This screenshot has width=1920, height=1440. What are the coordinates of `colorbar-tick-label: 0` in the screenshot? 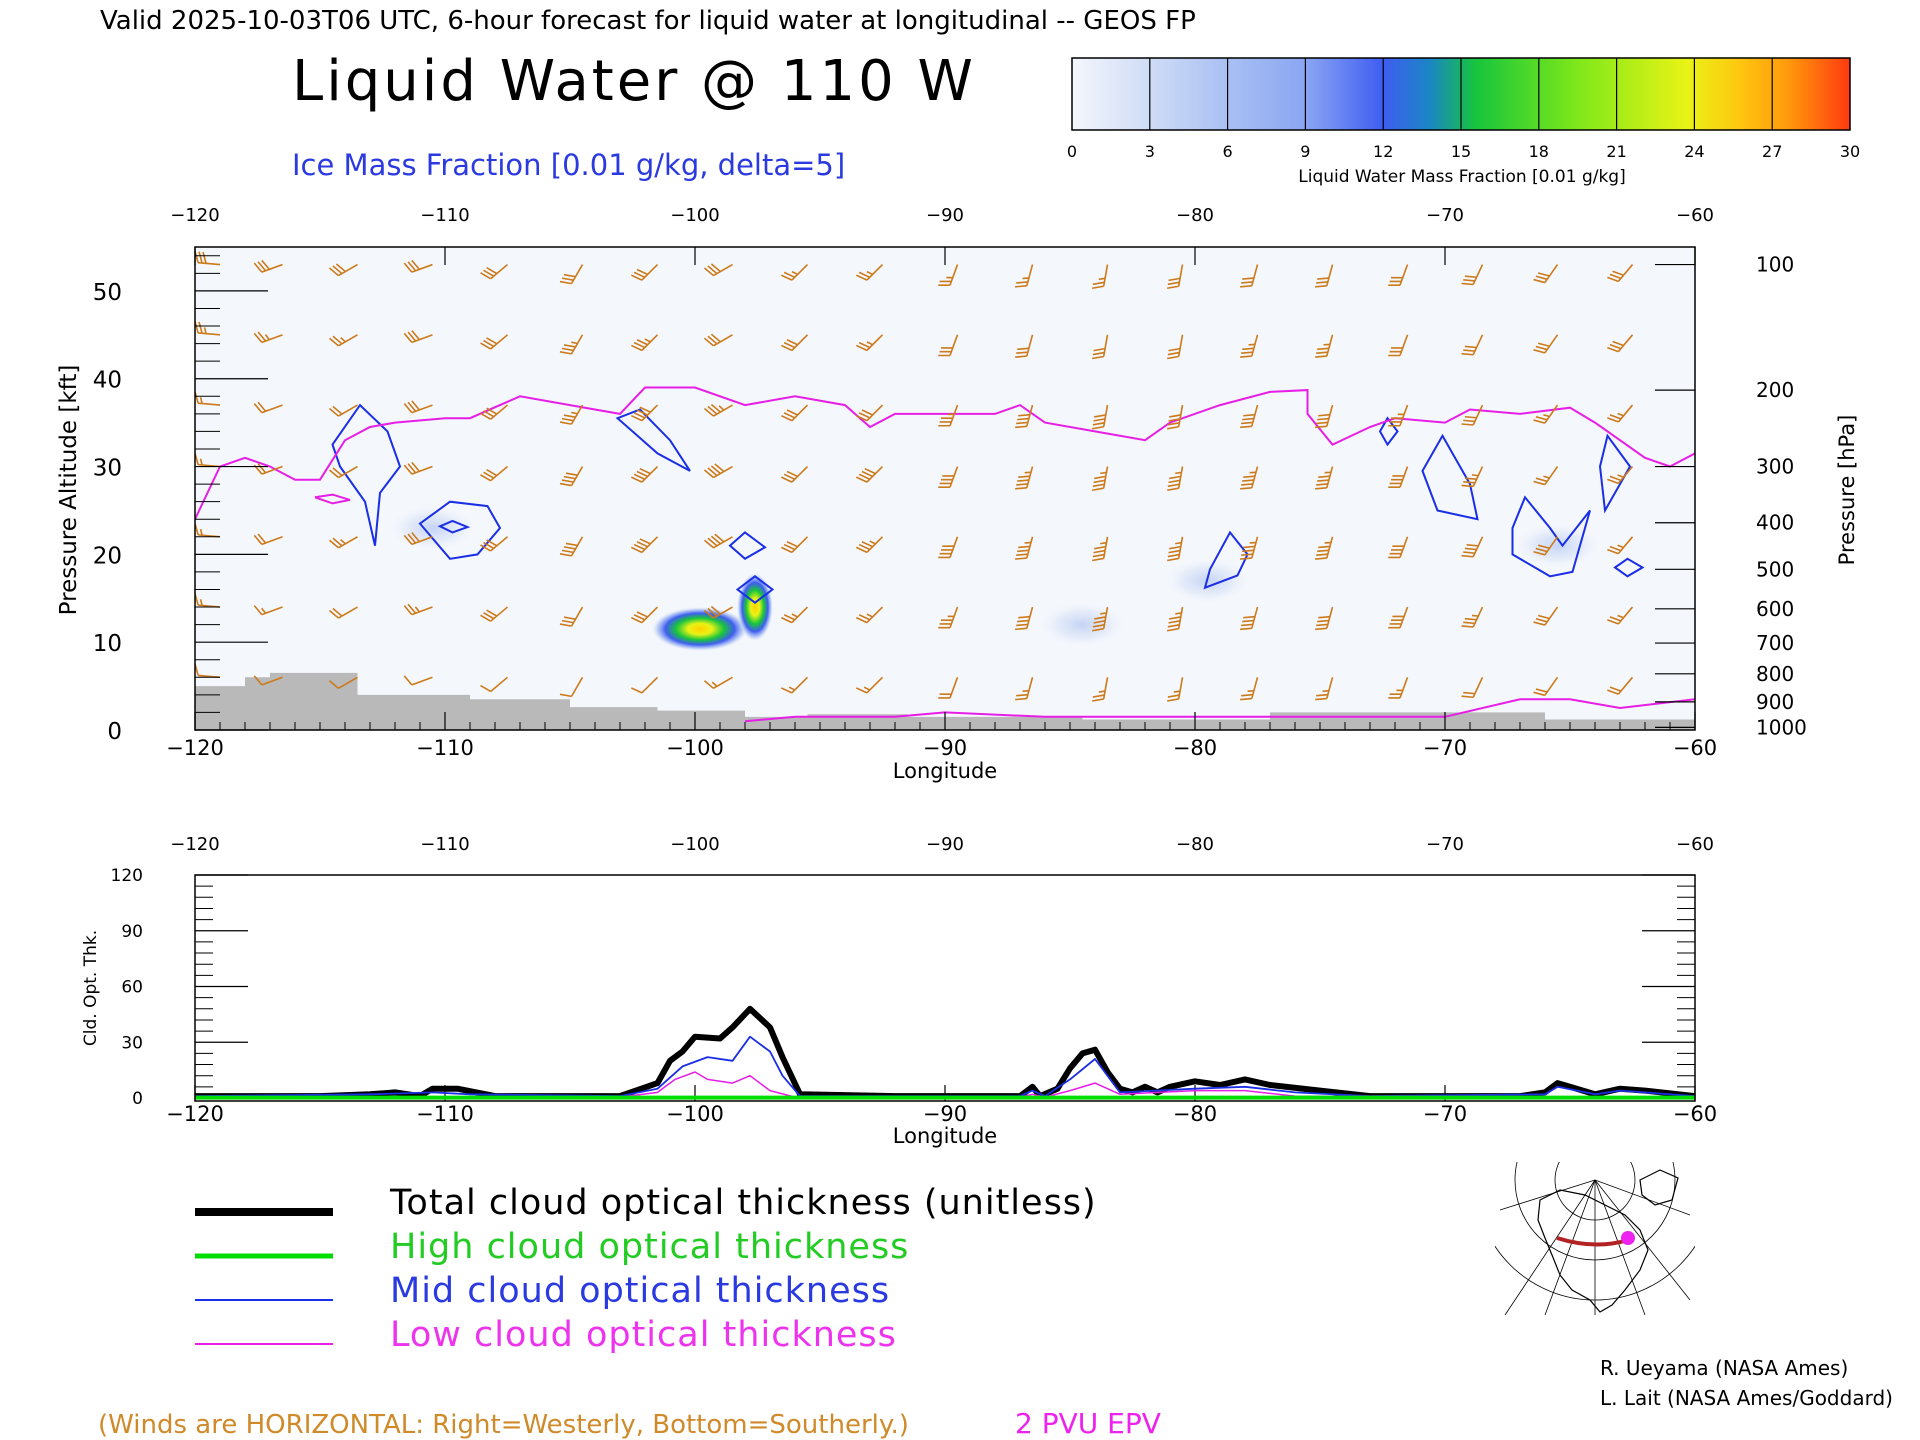 It's located at (1072, 151).